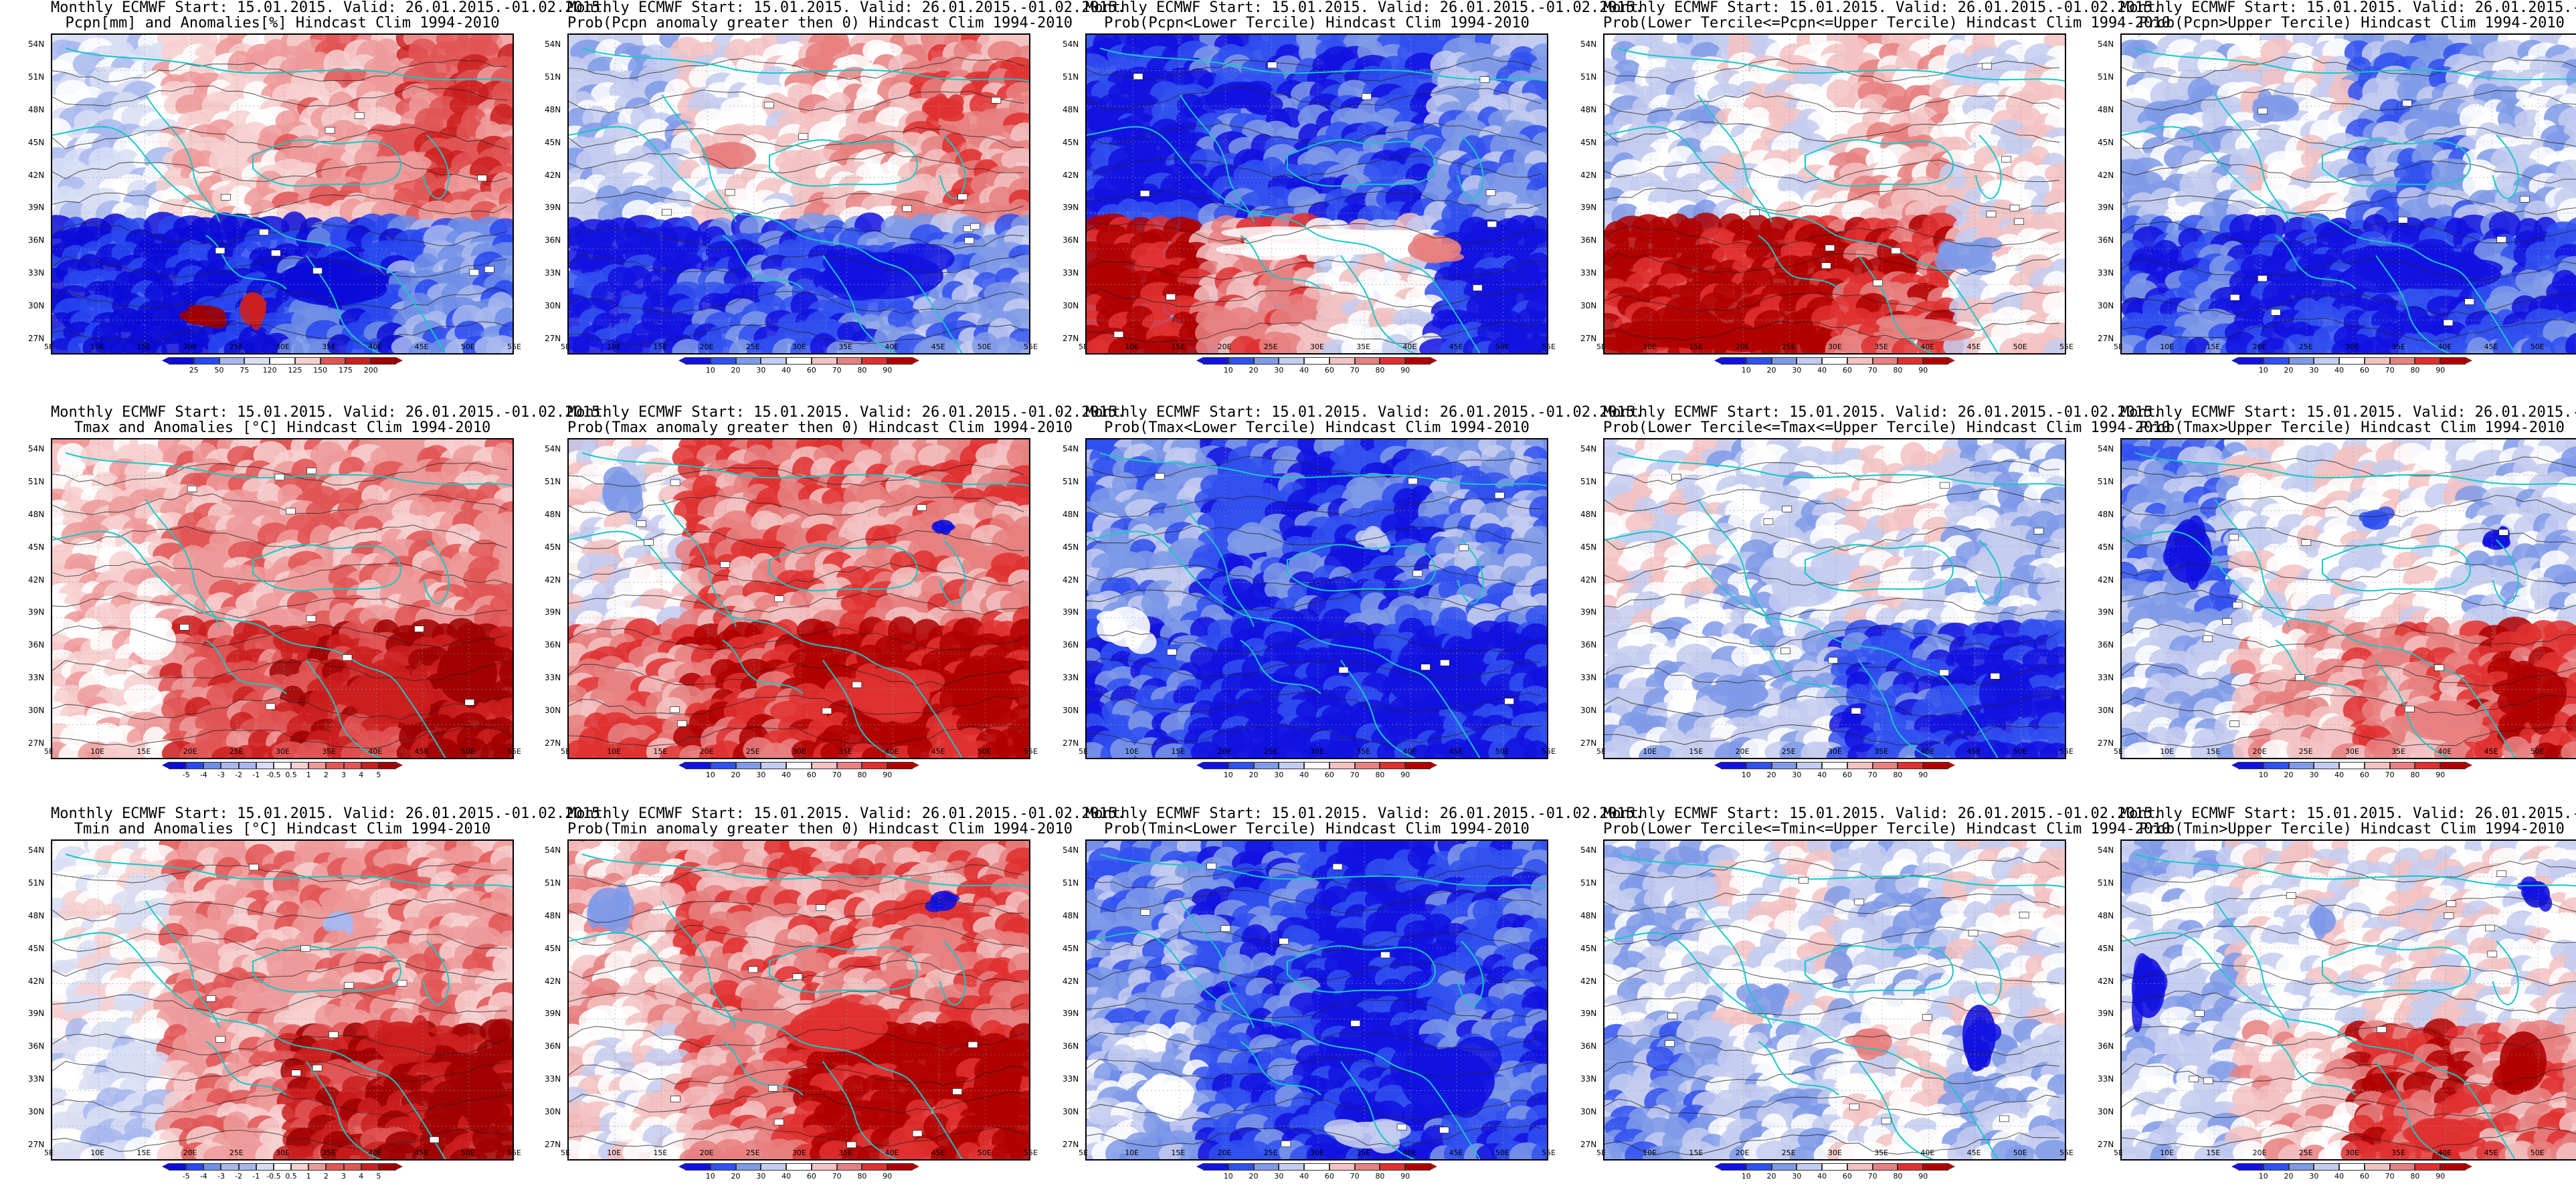 This screenshot has height=1204, width=2576. What do you see at coordinates (2390, 775) in the screenshot?
I see `colorbar-label: 70` at bounding box center [2390, 775].